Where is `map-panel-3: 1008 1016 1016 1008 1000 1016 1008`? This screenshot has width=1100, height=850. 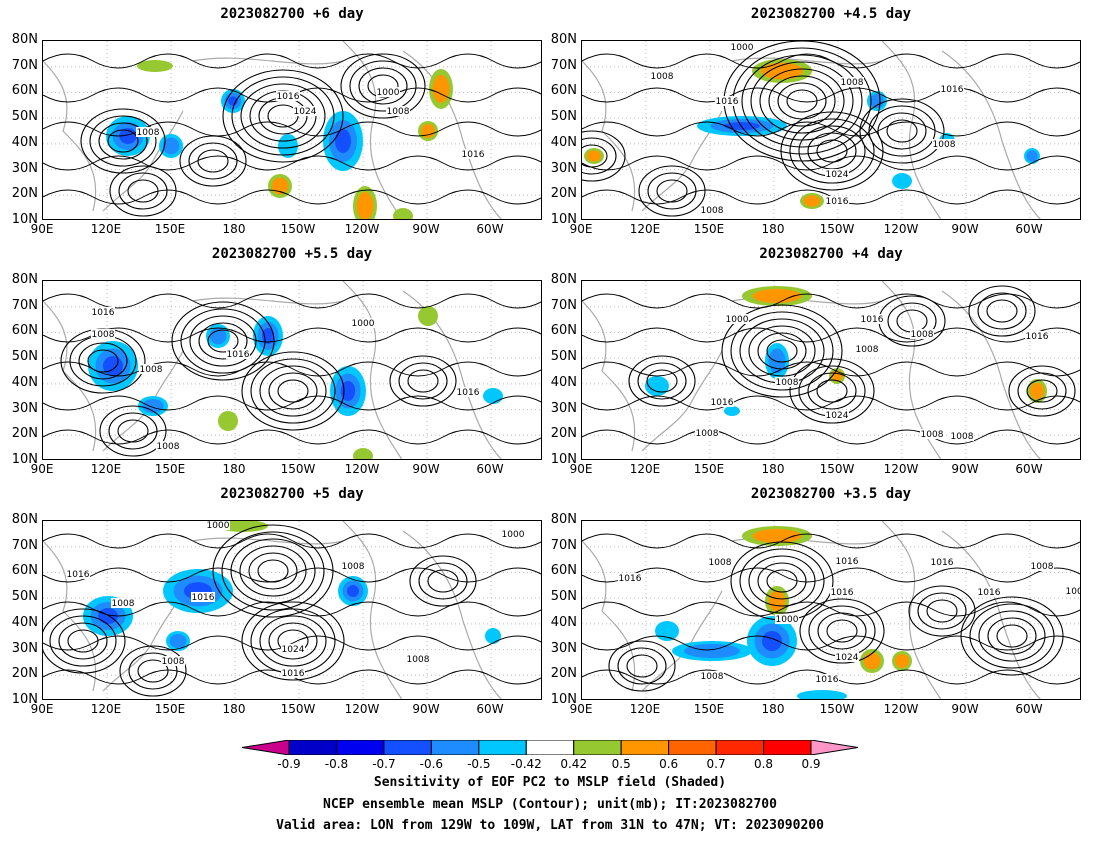 map-panel-3: 1008 1016 1016 1008 1000 1016 1008 is located at coordinates (292, 370).